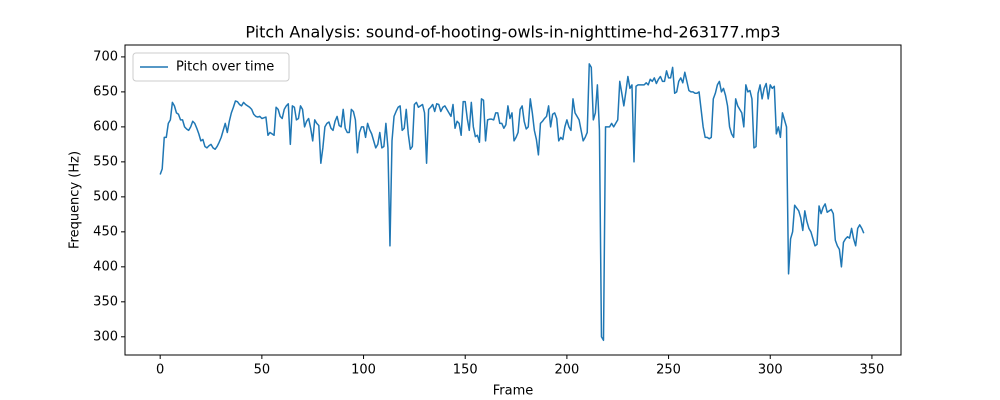 The width and height of the screenshot is (1000, 400). Describe the element at coordinates (363, 370) in the screenshot. I see `x-tick-label: 100` at that location.